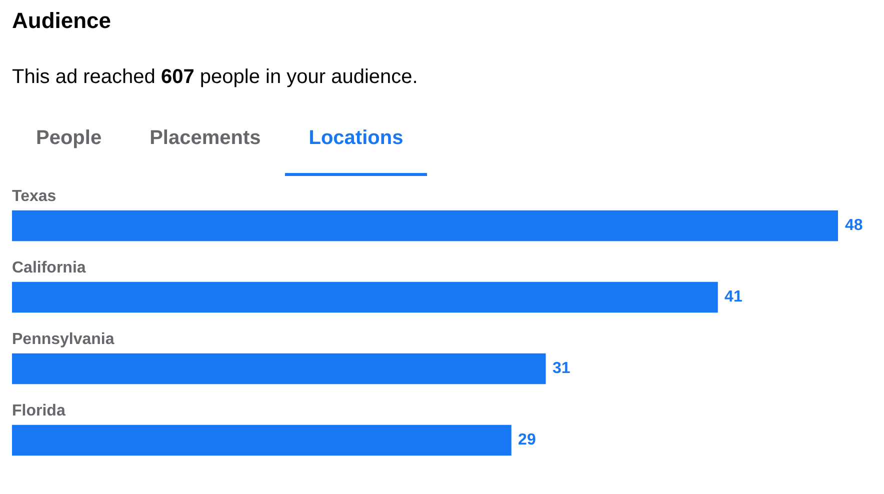 This screenshot has height=494, width=884. I want to click on data-label: 31, so click(561, 369).